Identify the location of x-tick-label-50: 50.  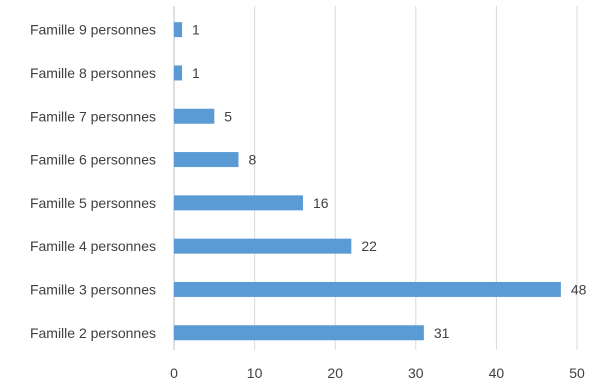
(577, 373).